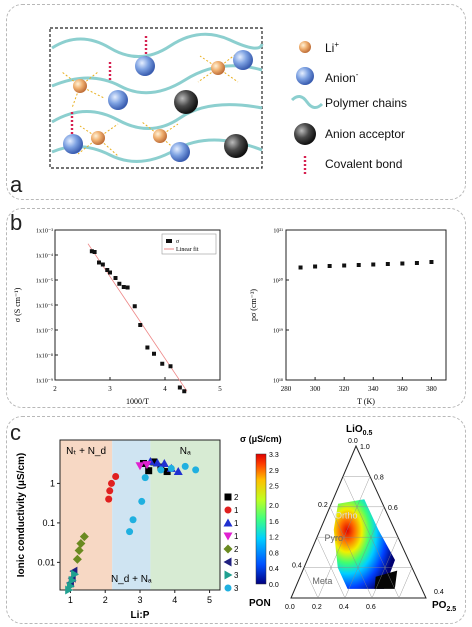 This screenshot has height=627, width=472. I want to click on colorbar-tick: 1.2, so click(274, 538).